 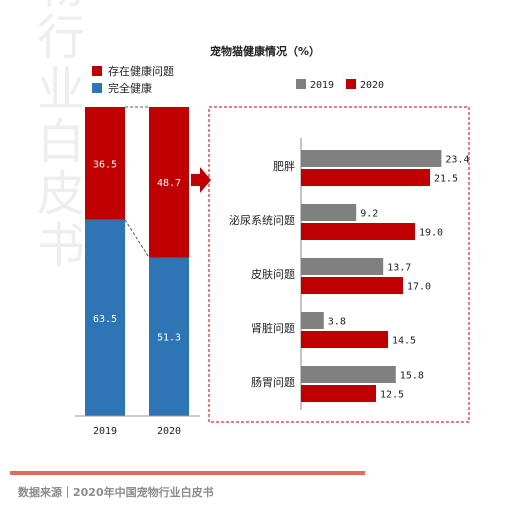 What do you see at coordinates (137, 238) in the screenshot?
I see `connector-line` at bounding box center [137, 238].